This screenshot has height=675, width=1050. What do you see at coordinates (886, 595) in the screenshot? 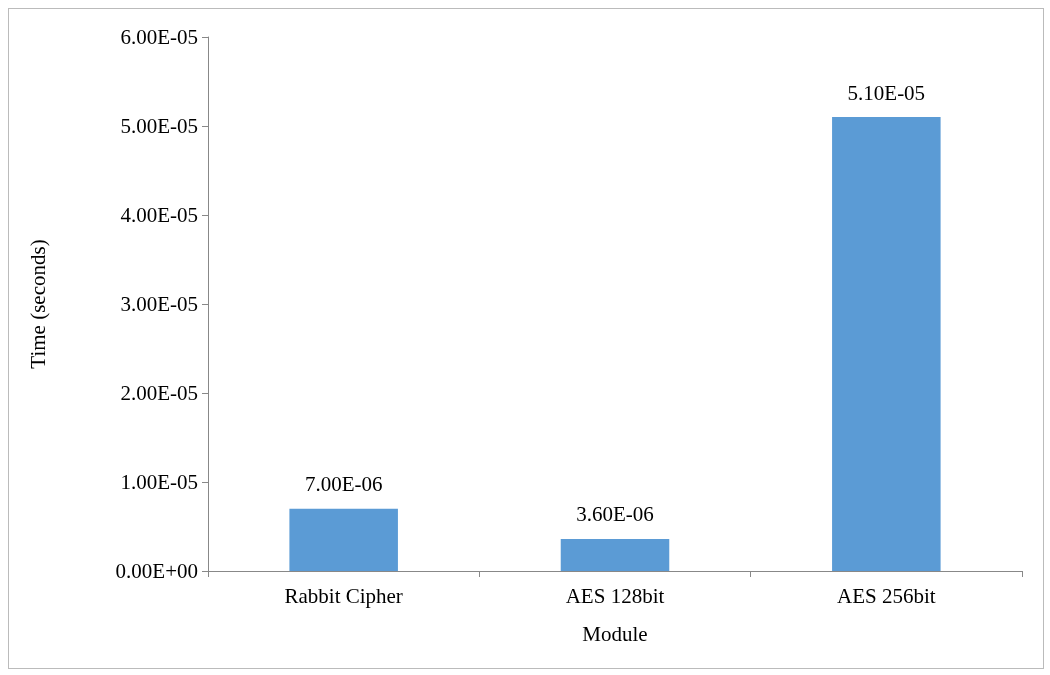
I see `x-tick-label: AES 256bit` at bounding box center [886, 595].